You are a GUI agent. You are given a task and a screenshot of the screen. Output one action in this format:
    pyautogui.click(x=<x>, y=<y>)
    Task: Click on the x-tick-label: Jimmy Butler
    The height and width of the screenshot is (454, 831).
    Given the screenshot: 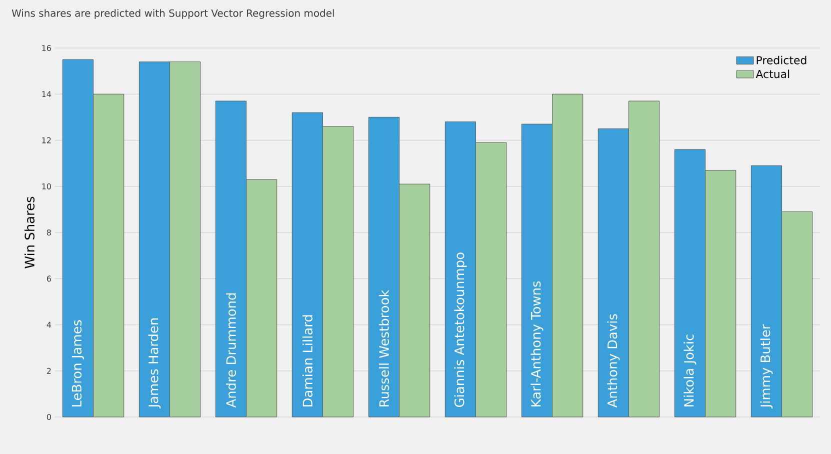 What is the action you would take?
    pyautogui.click(x=766, y=366)
    